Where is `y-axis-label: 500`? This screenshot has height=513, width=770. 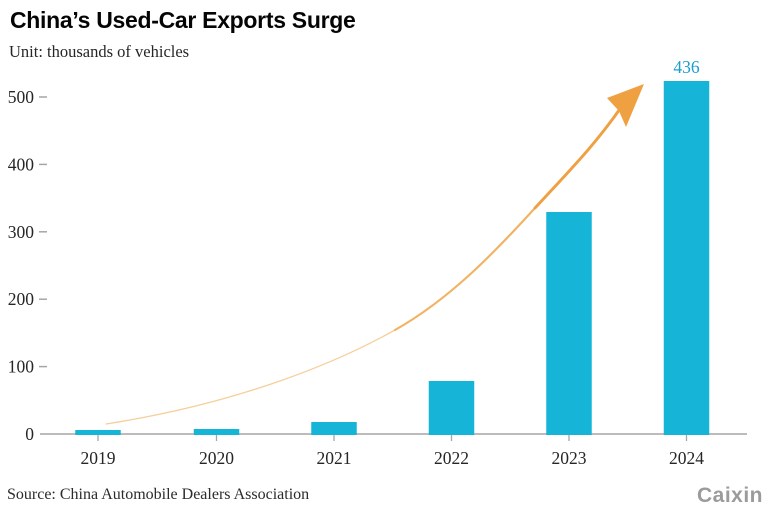 y-axis-label: 500 is located at coordinates (21, 97).